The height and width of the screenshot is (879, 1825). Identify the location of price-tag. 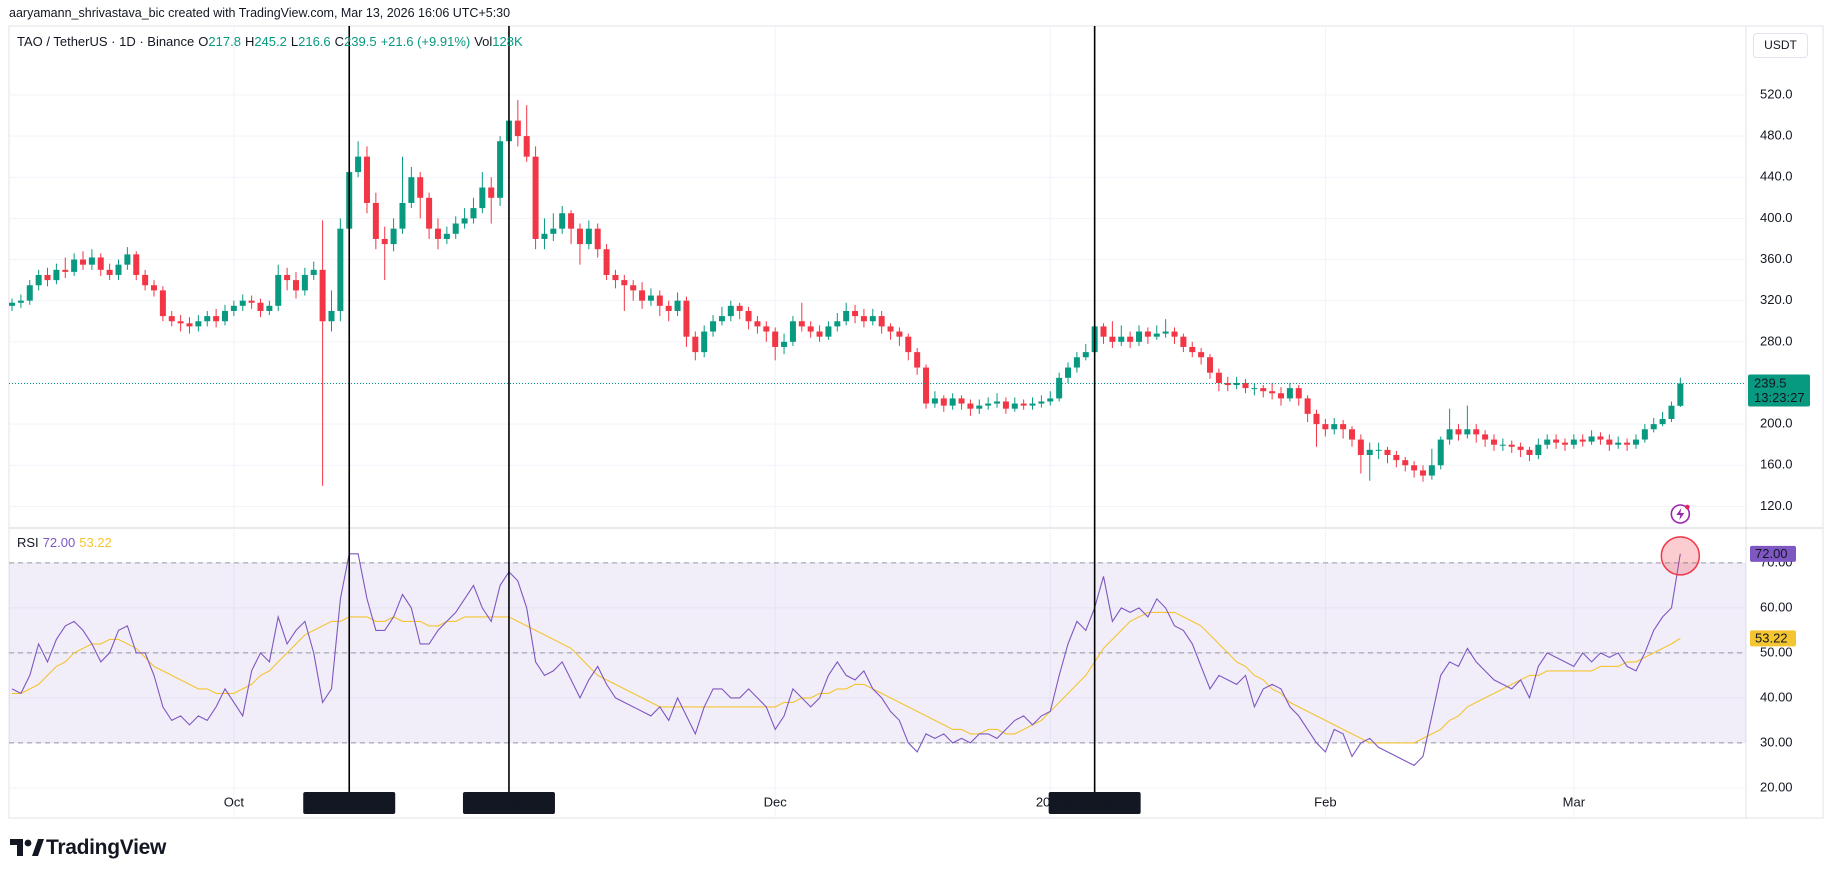
(1779, 390).